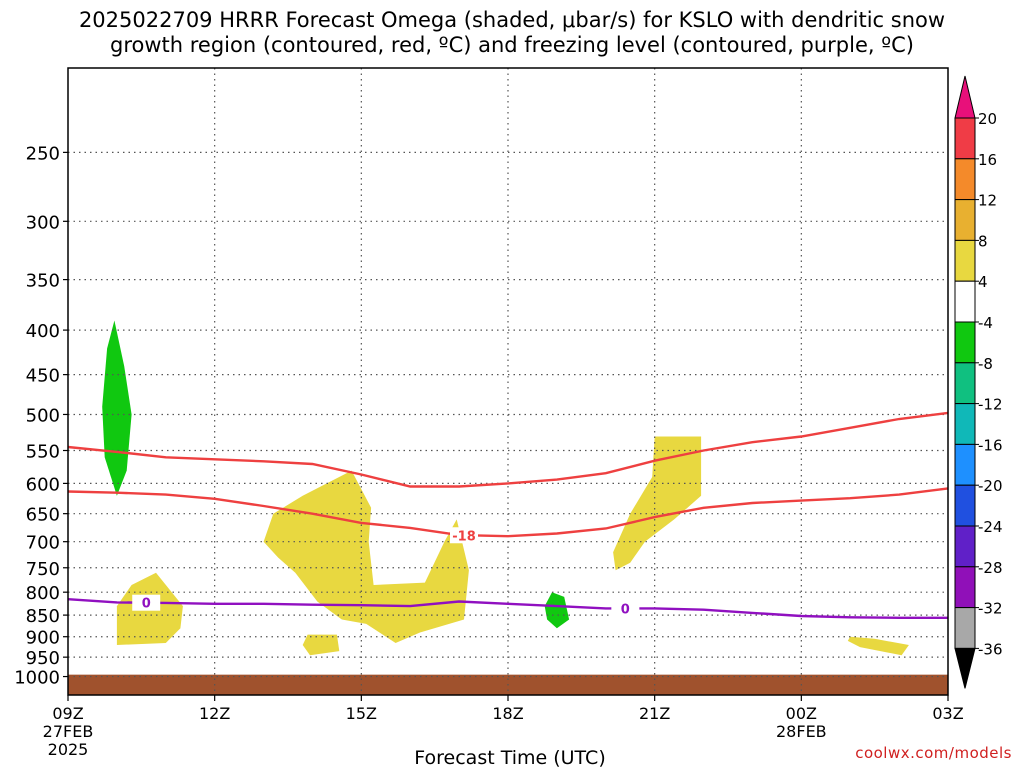 This screenshot has width=1024, height=768. Describe the element at coordinates (990, 609) in the screenshot. I see `colorbar-label-12: -32` at that location.